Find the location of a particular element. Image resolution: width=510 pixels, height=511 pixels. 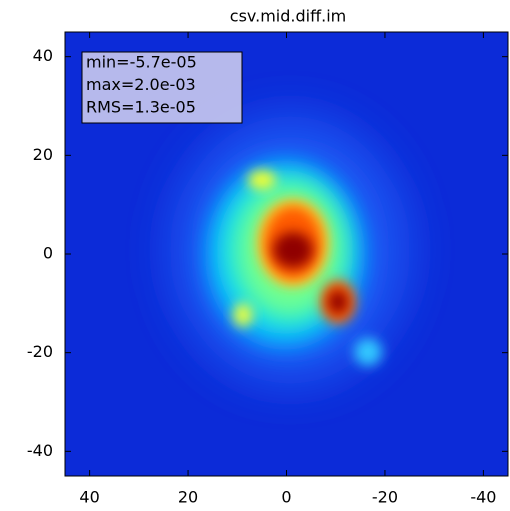

y-tick-label: 20 is located at coordinates (43, 154).